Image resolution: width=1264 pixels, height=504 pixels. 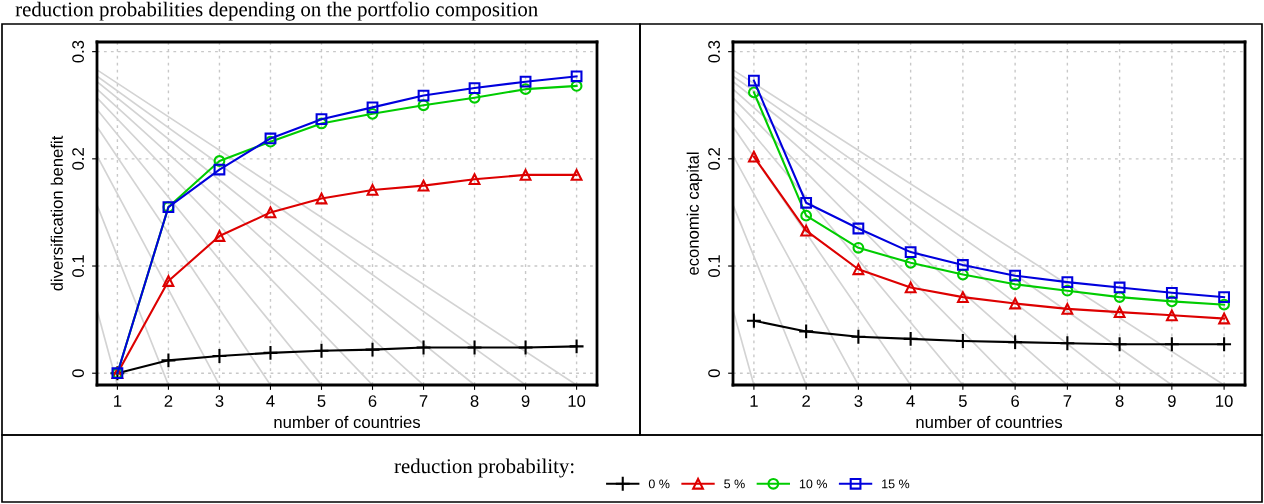 I want to click on y-axis-title: economic capital, so click(x=694, y=213).